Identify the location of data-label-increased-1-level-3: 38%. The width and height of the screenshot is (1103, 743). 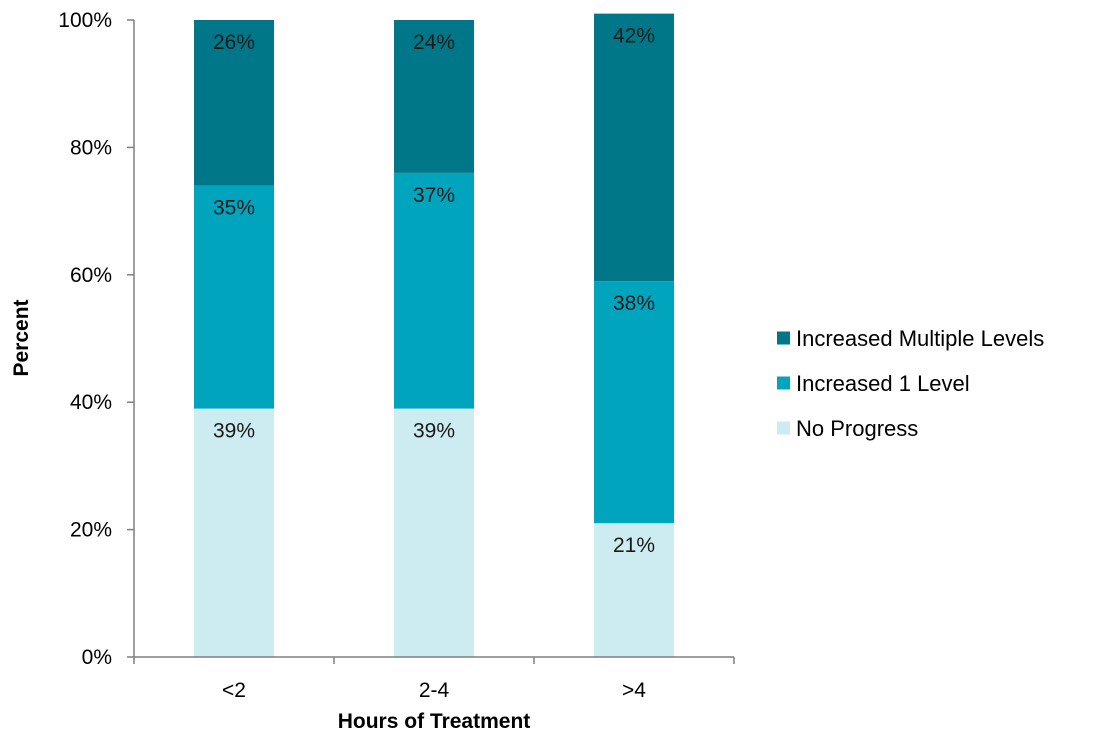
(634, 303).